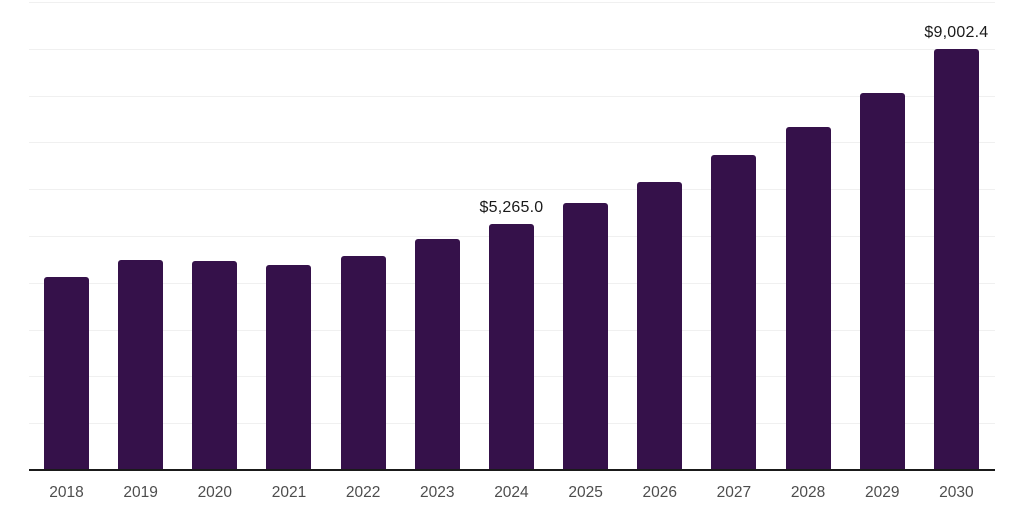 The image size is (1024, 512). Describe the element at coordinates (808, 298) in the screenshot. I see `bar-2028` at that location.